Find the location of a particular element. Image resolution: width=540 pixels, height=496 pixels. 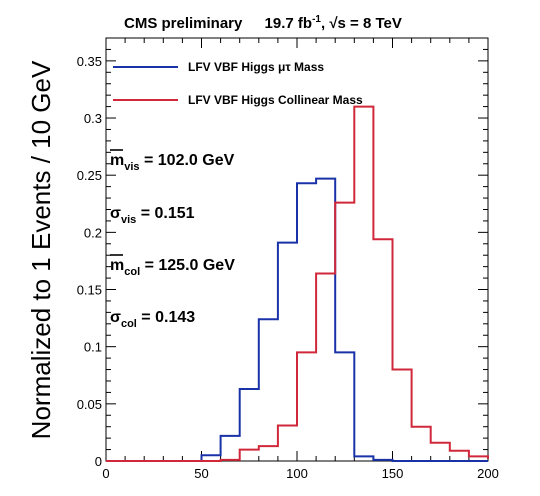

stat-annotation-3: mcol = 125.0 GeV is located at coordinates (172, 267).